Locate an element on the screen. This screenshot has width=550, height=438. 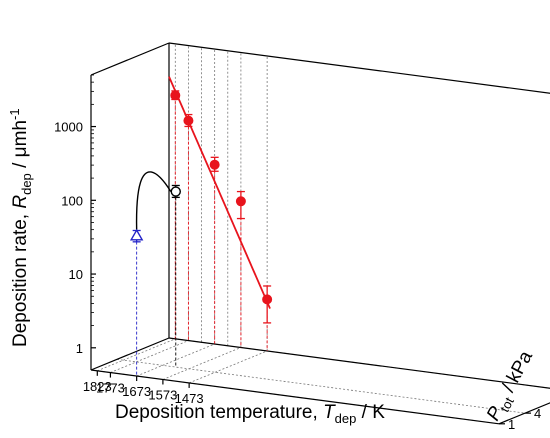
connector-curve is located at coordinates (153, 200).